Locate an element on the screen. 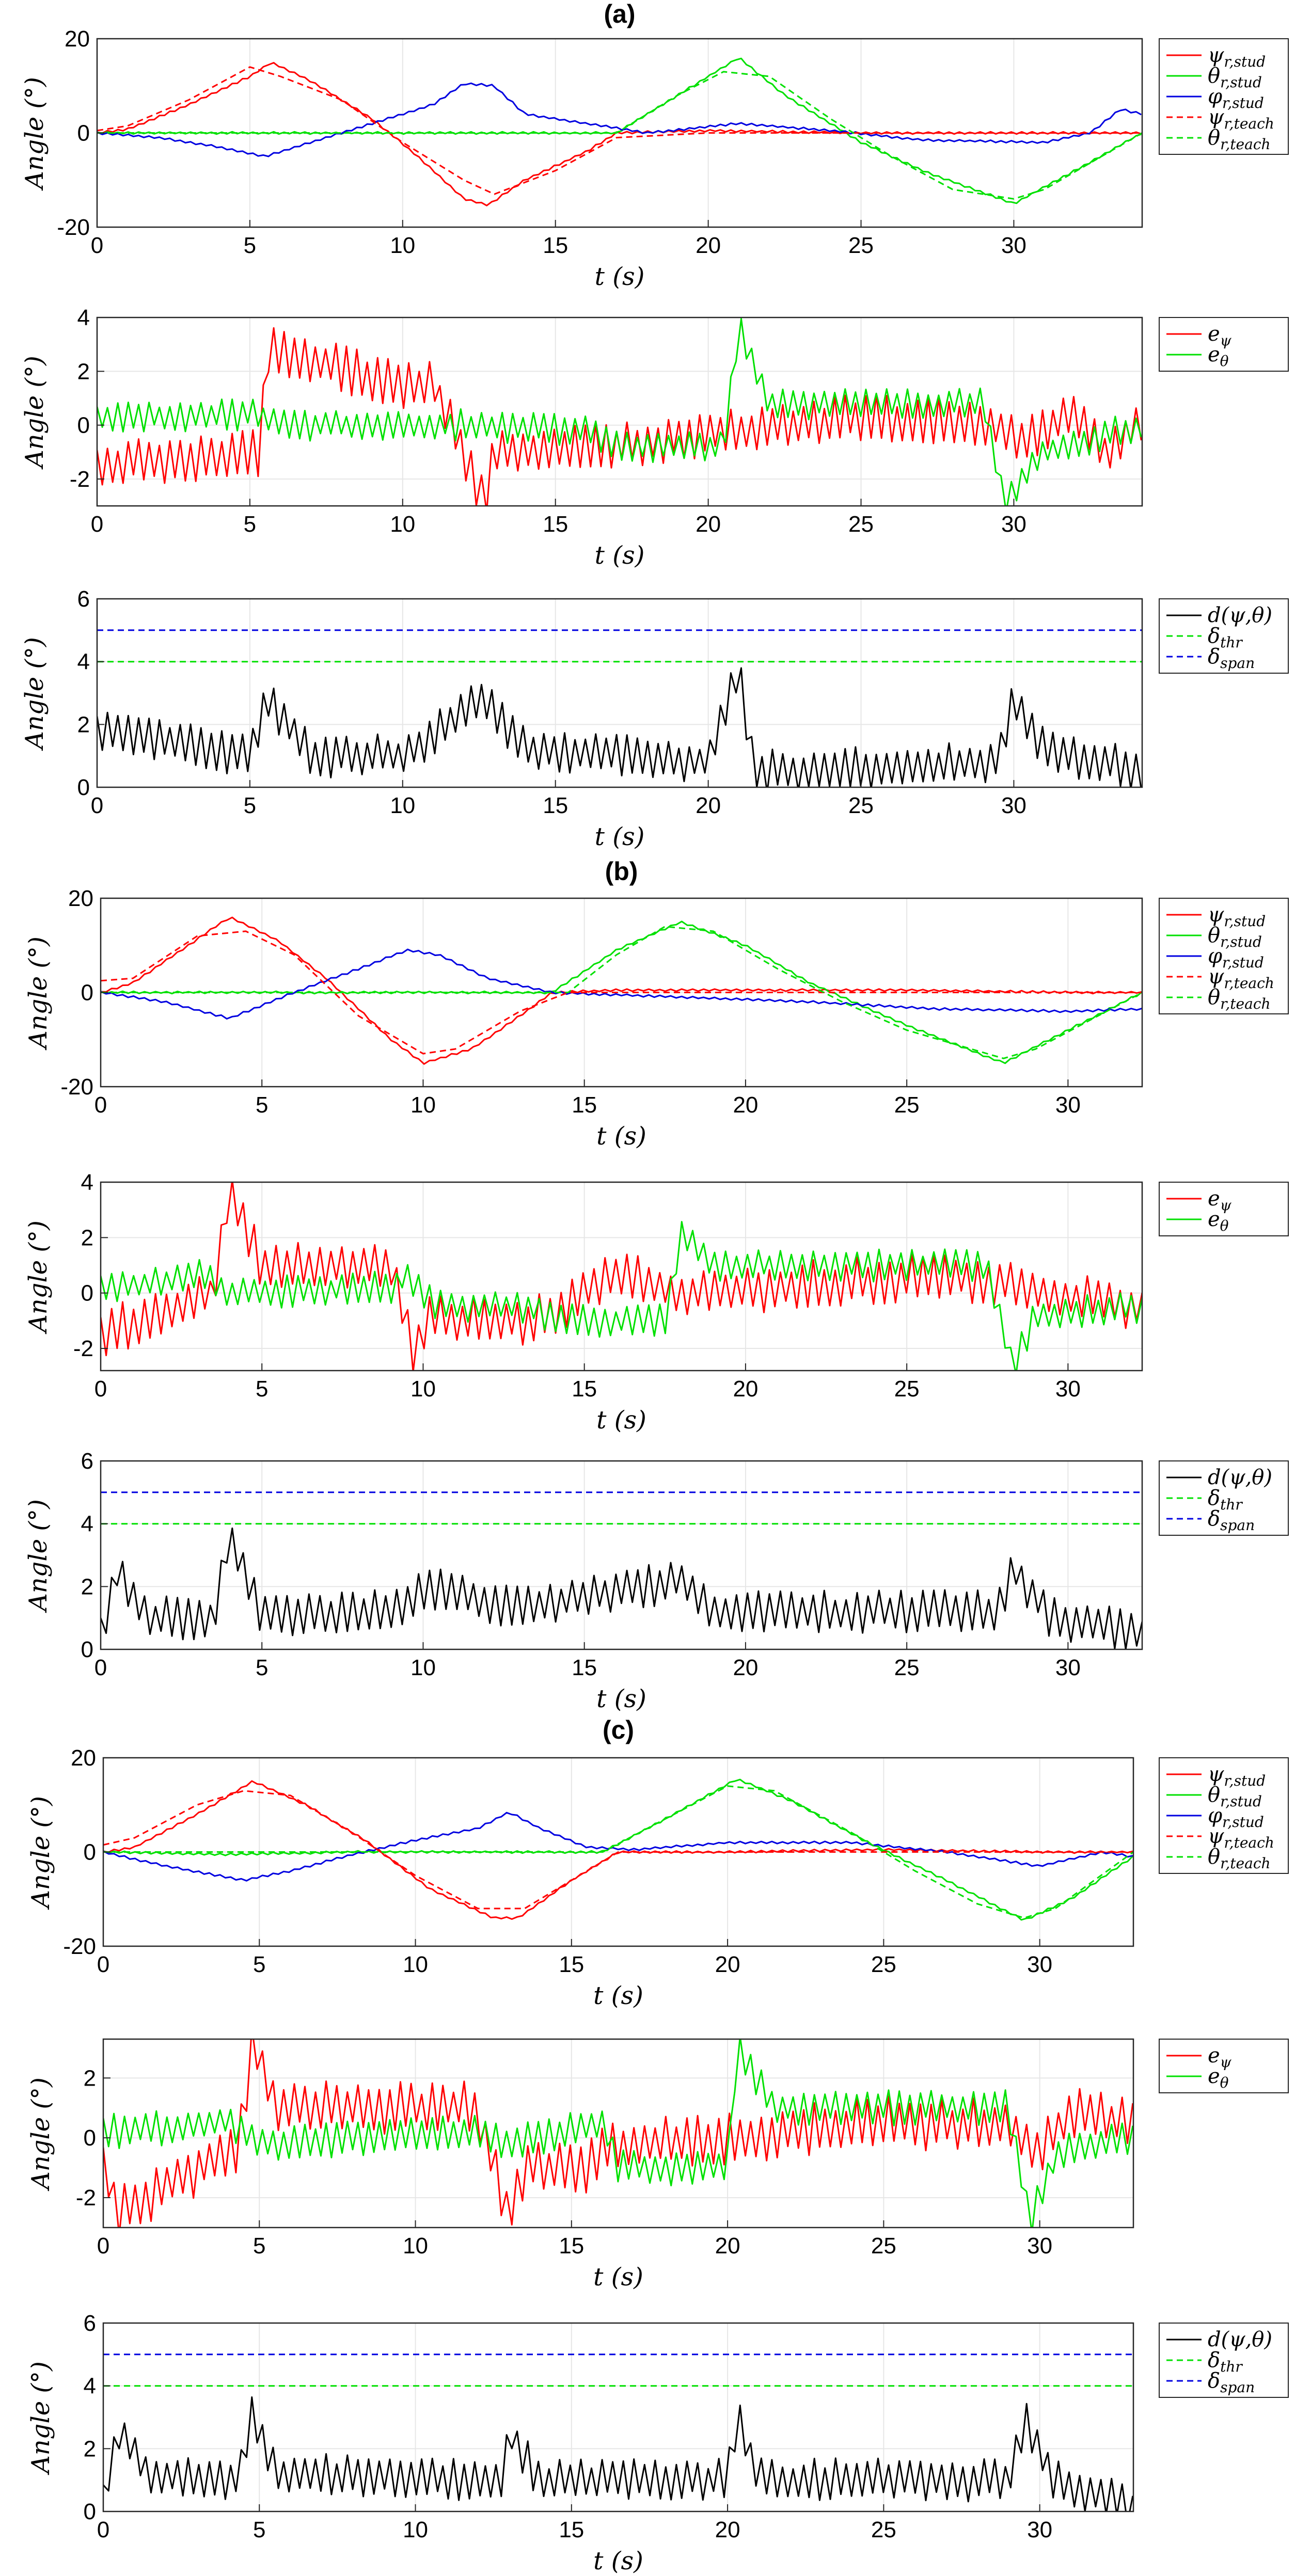 The image size is (1311, 2576). chart-title: (c) is located at coordinates (618, 1729).